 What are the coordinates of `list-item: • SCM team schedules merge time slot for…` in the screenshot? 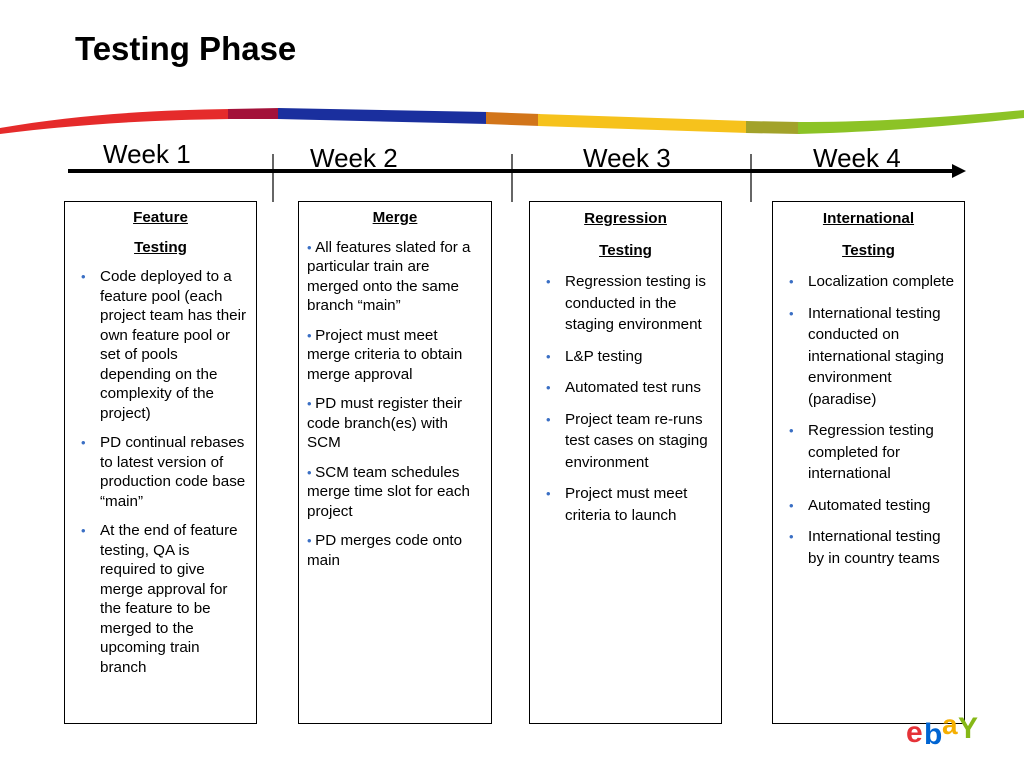 It's located at (388, 491).